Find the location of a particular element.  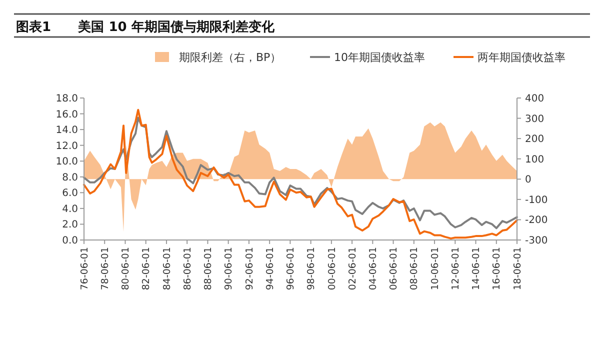

y-tick-label: 14.0 is located at coordinates (67, 130).